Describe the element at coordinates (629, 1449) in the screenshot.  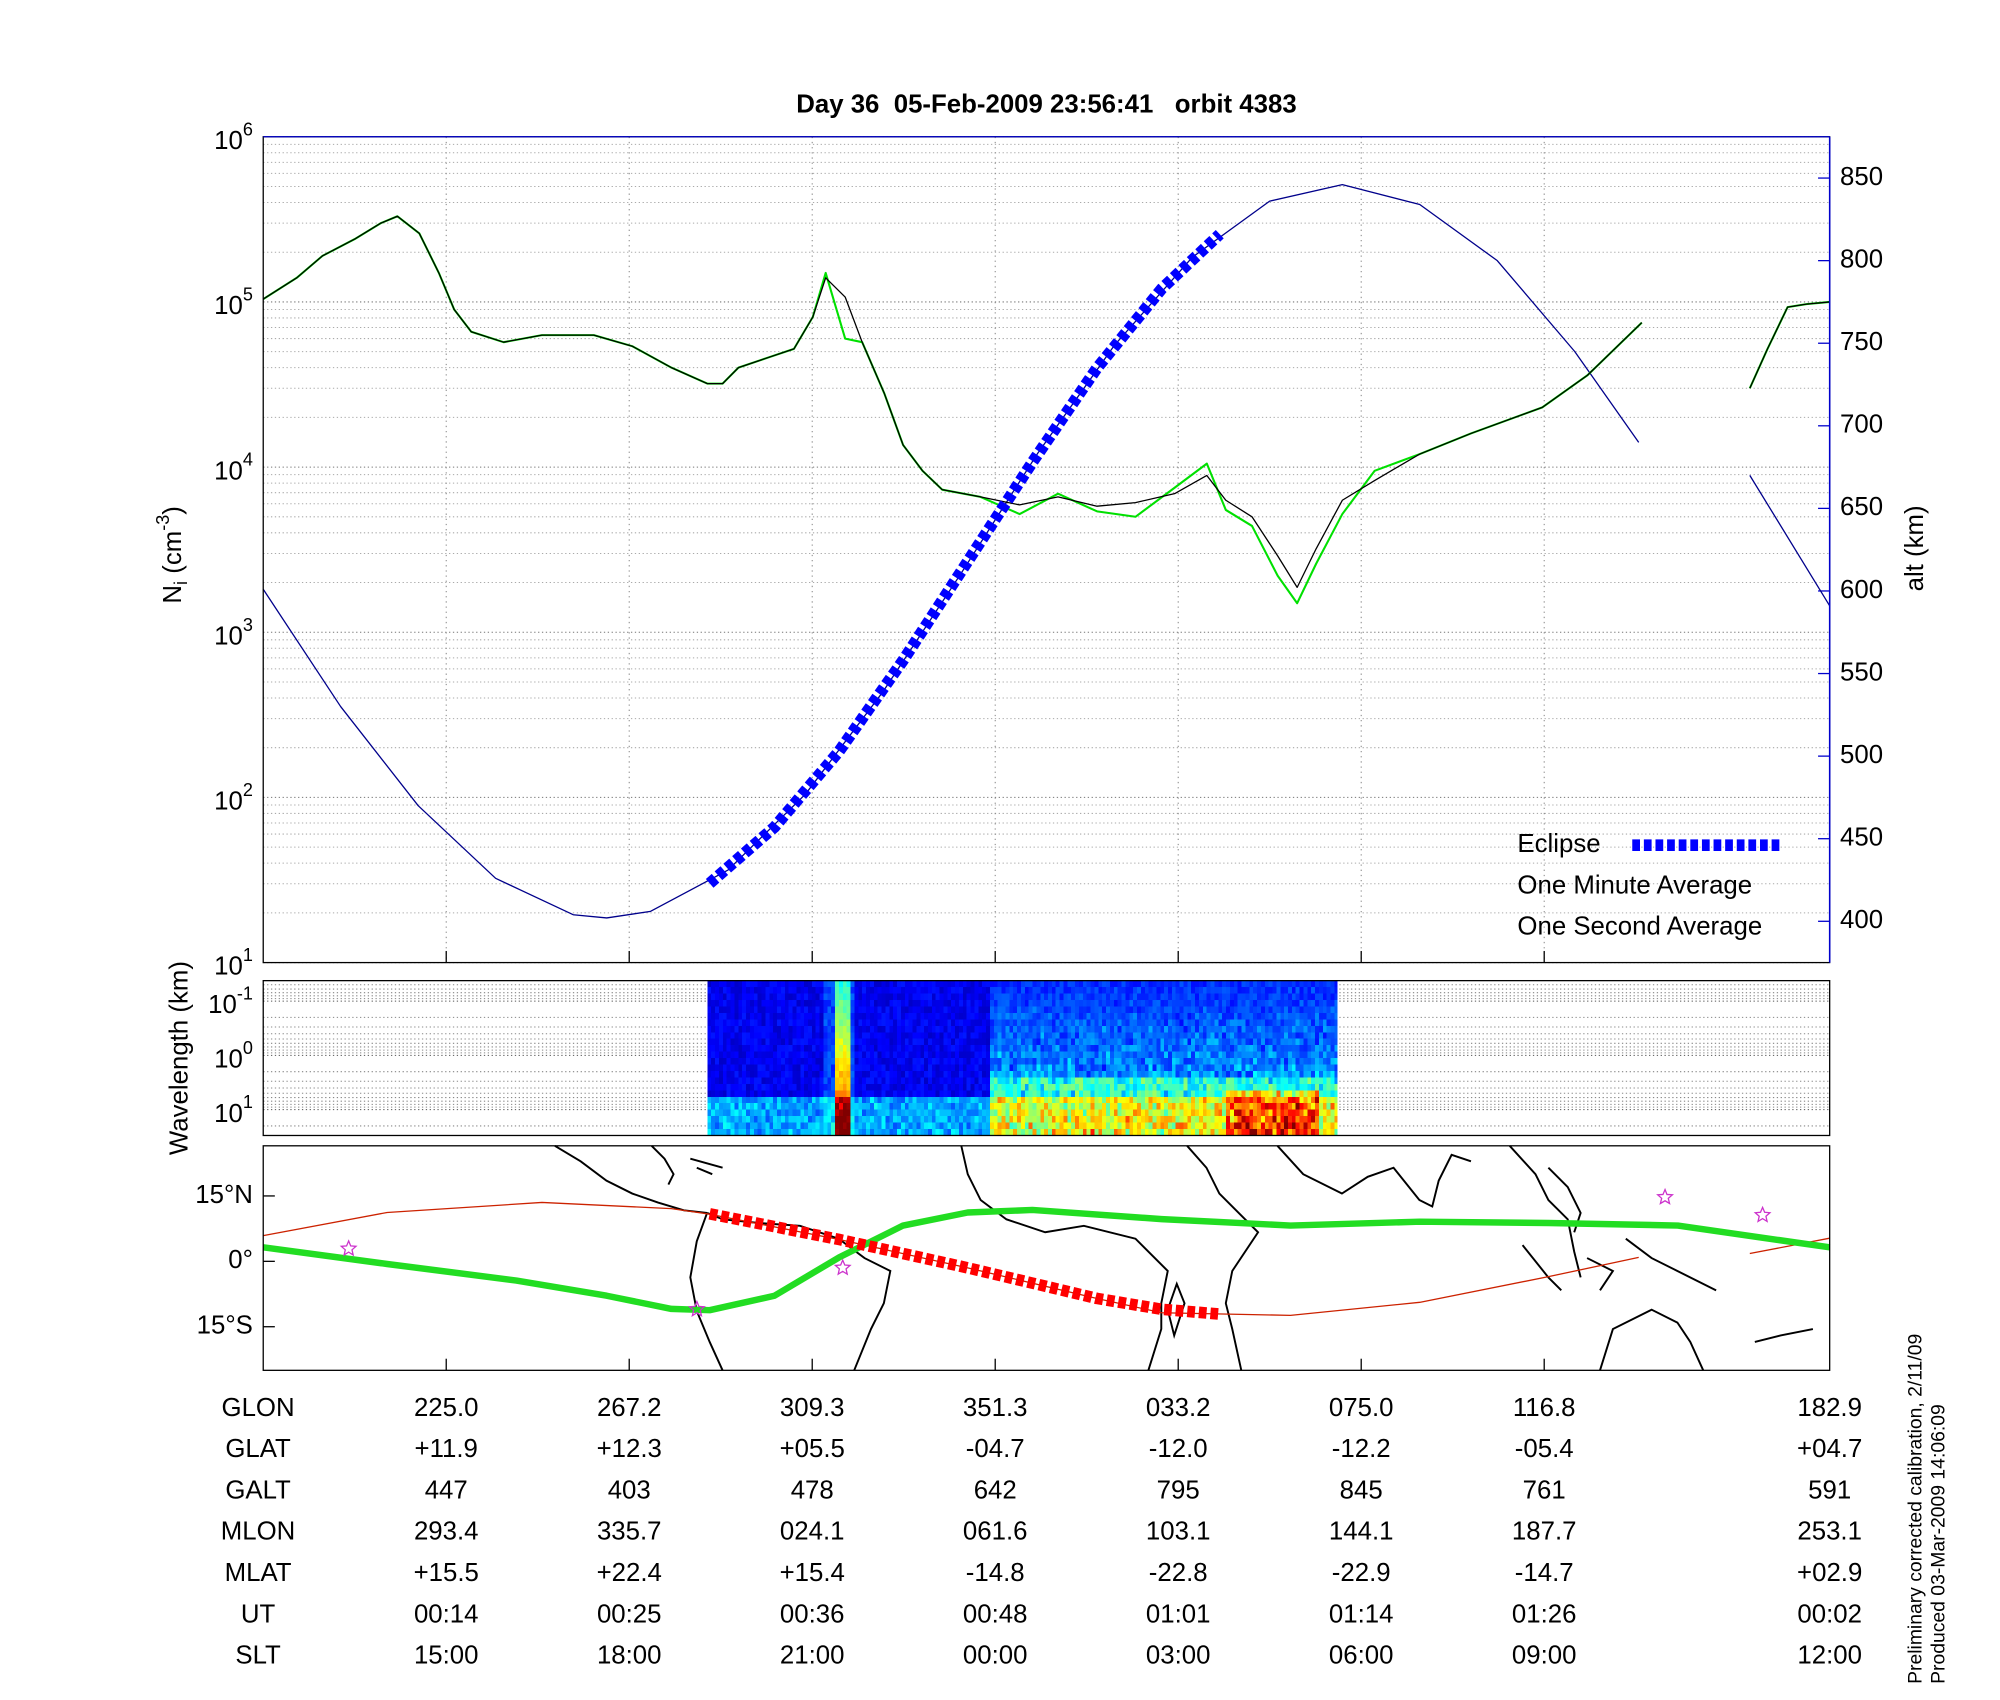
I see `table-cell: +12.3` at that location.